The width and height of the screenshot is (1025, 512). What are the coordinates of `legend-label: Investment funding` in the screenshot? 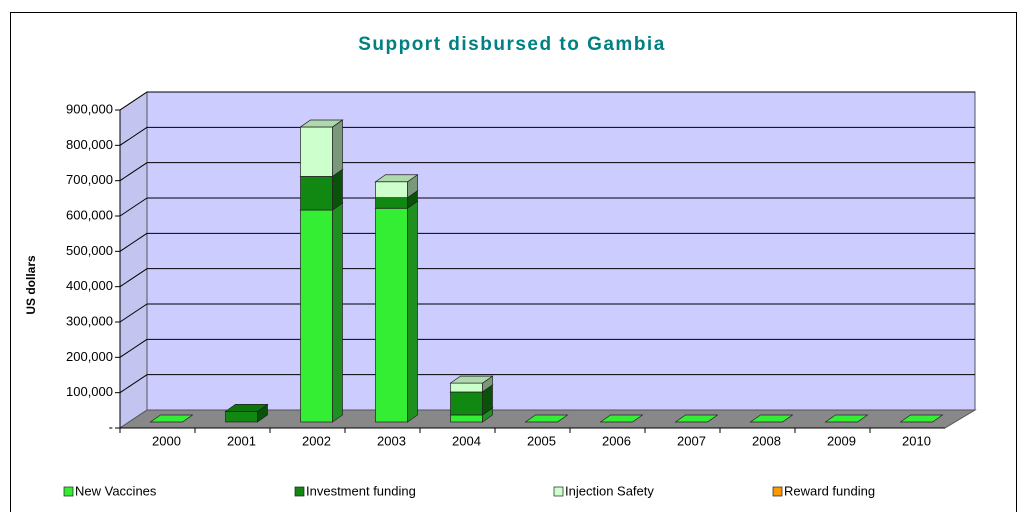 It's located at (361, 490).